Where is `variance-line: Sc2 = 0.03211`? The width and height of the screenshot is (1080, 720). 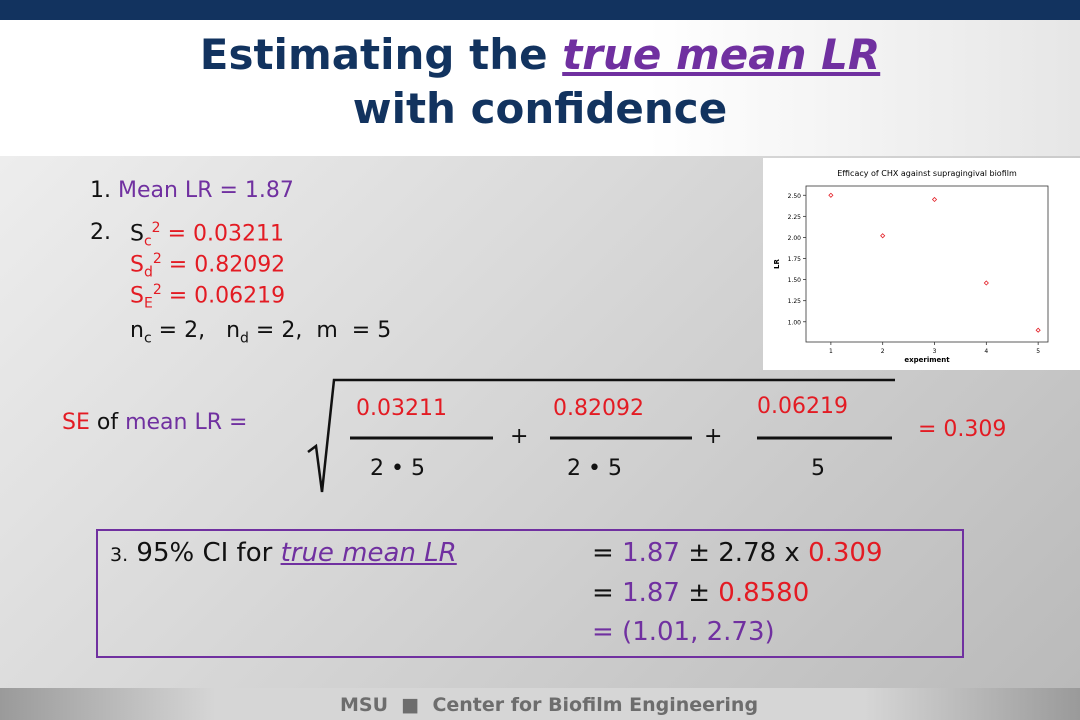
variance-line: Sc2 = 0.03211 is located at coordinates (207, 235).